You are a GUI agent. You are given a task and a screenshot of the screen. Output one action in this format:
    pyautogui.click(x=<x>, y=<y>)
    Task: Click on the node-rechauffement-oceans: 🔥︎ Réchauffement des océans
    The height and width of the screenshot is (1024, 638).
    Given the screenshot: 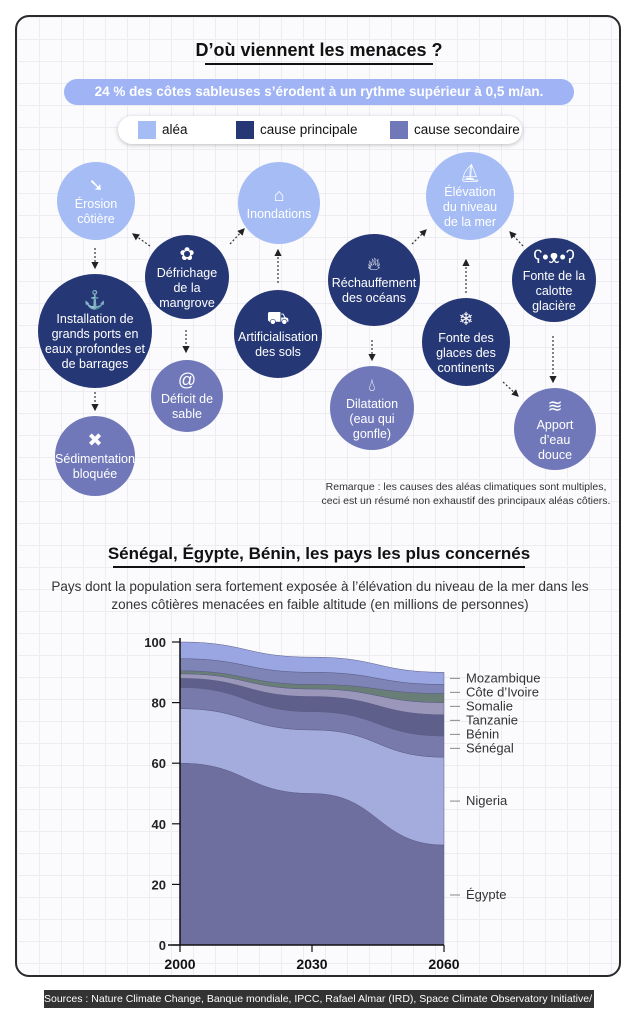 What is the action you would take?
    pyautogui.click(x=374, y=280)
    